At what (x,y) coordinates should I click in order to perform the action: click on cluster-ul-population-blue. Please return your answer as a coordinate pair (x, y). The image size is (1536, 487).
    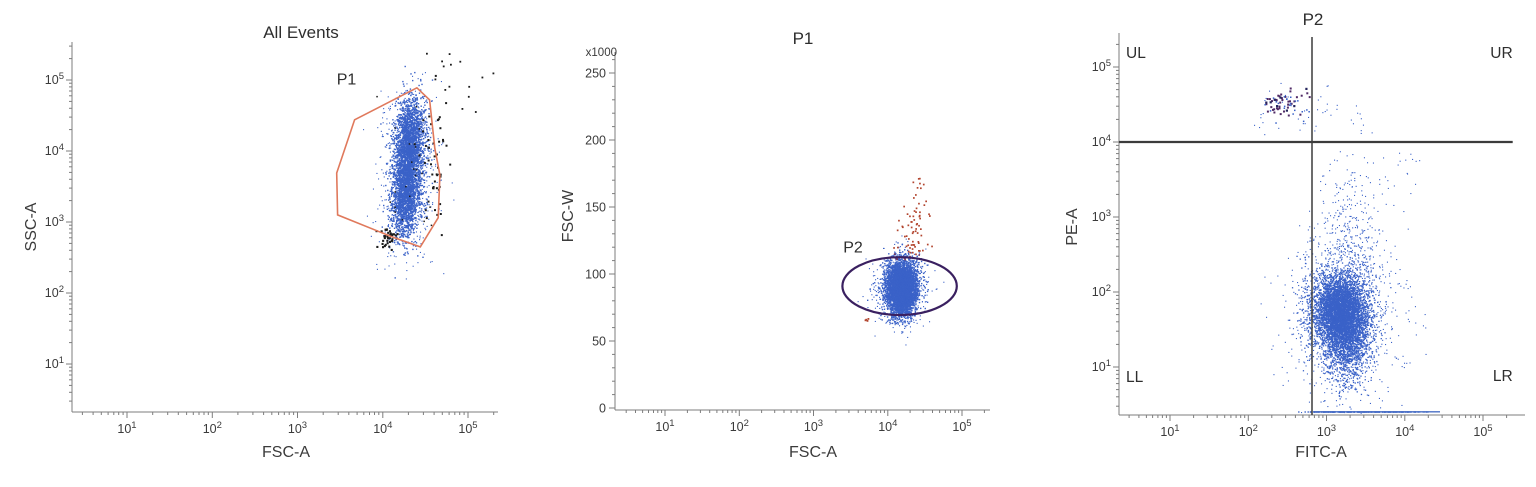
    Looking at the image, I should click on (1287, 110).